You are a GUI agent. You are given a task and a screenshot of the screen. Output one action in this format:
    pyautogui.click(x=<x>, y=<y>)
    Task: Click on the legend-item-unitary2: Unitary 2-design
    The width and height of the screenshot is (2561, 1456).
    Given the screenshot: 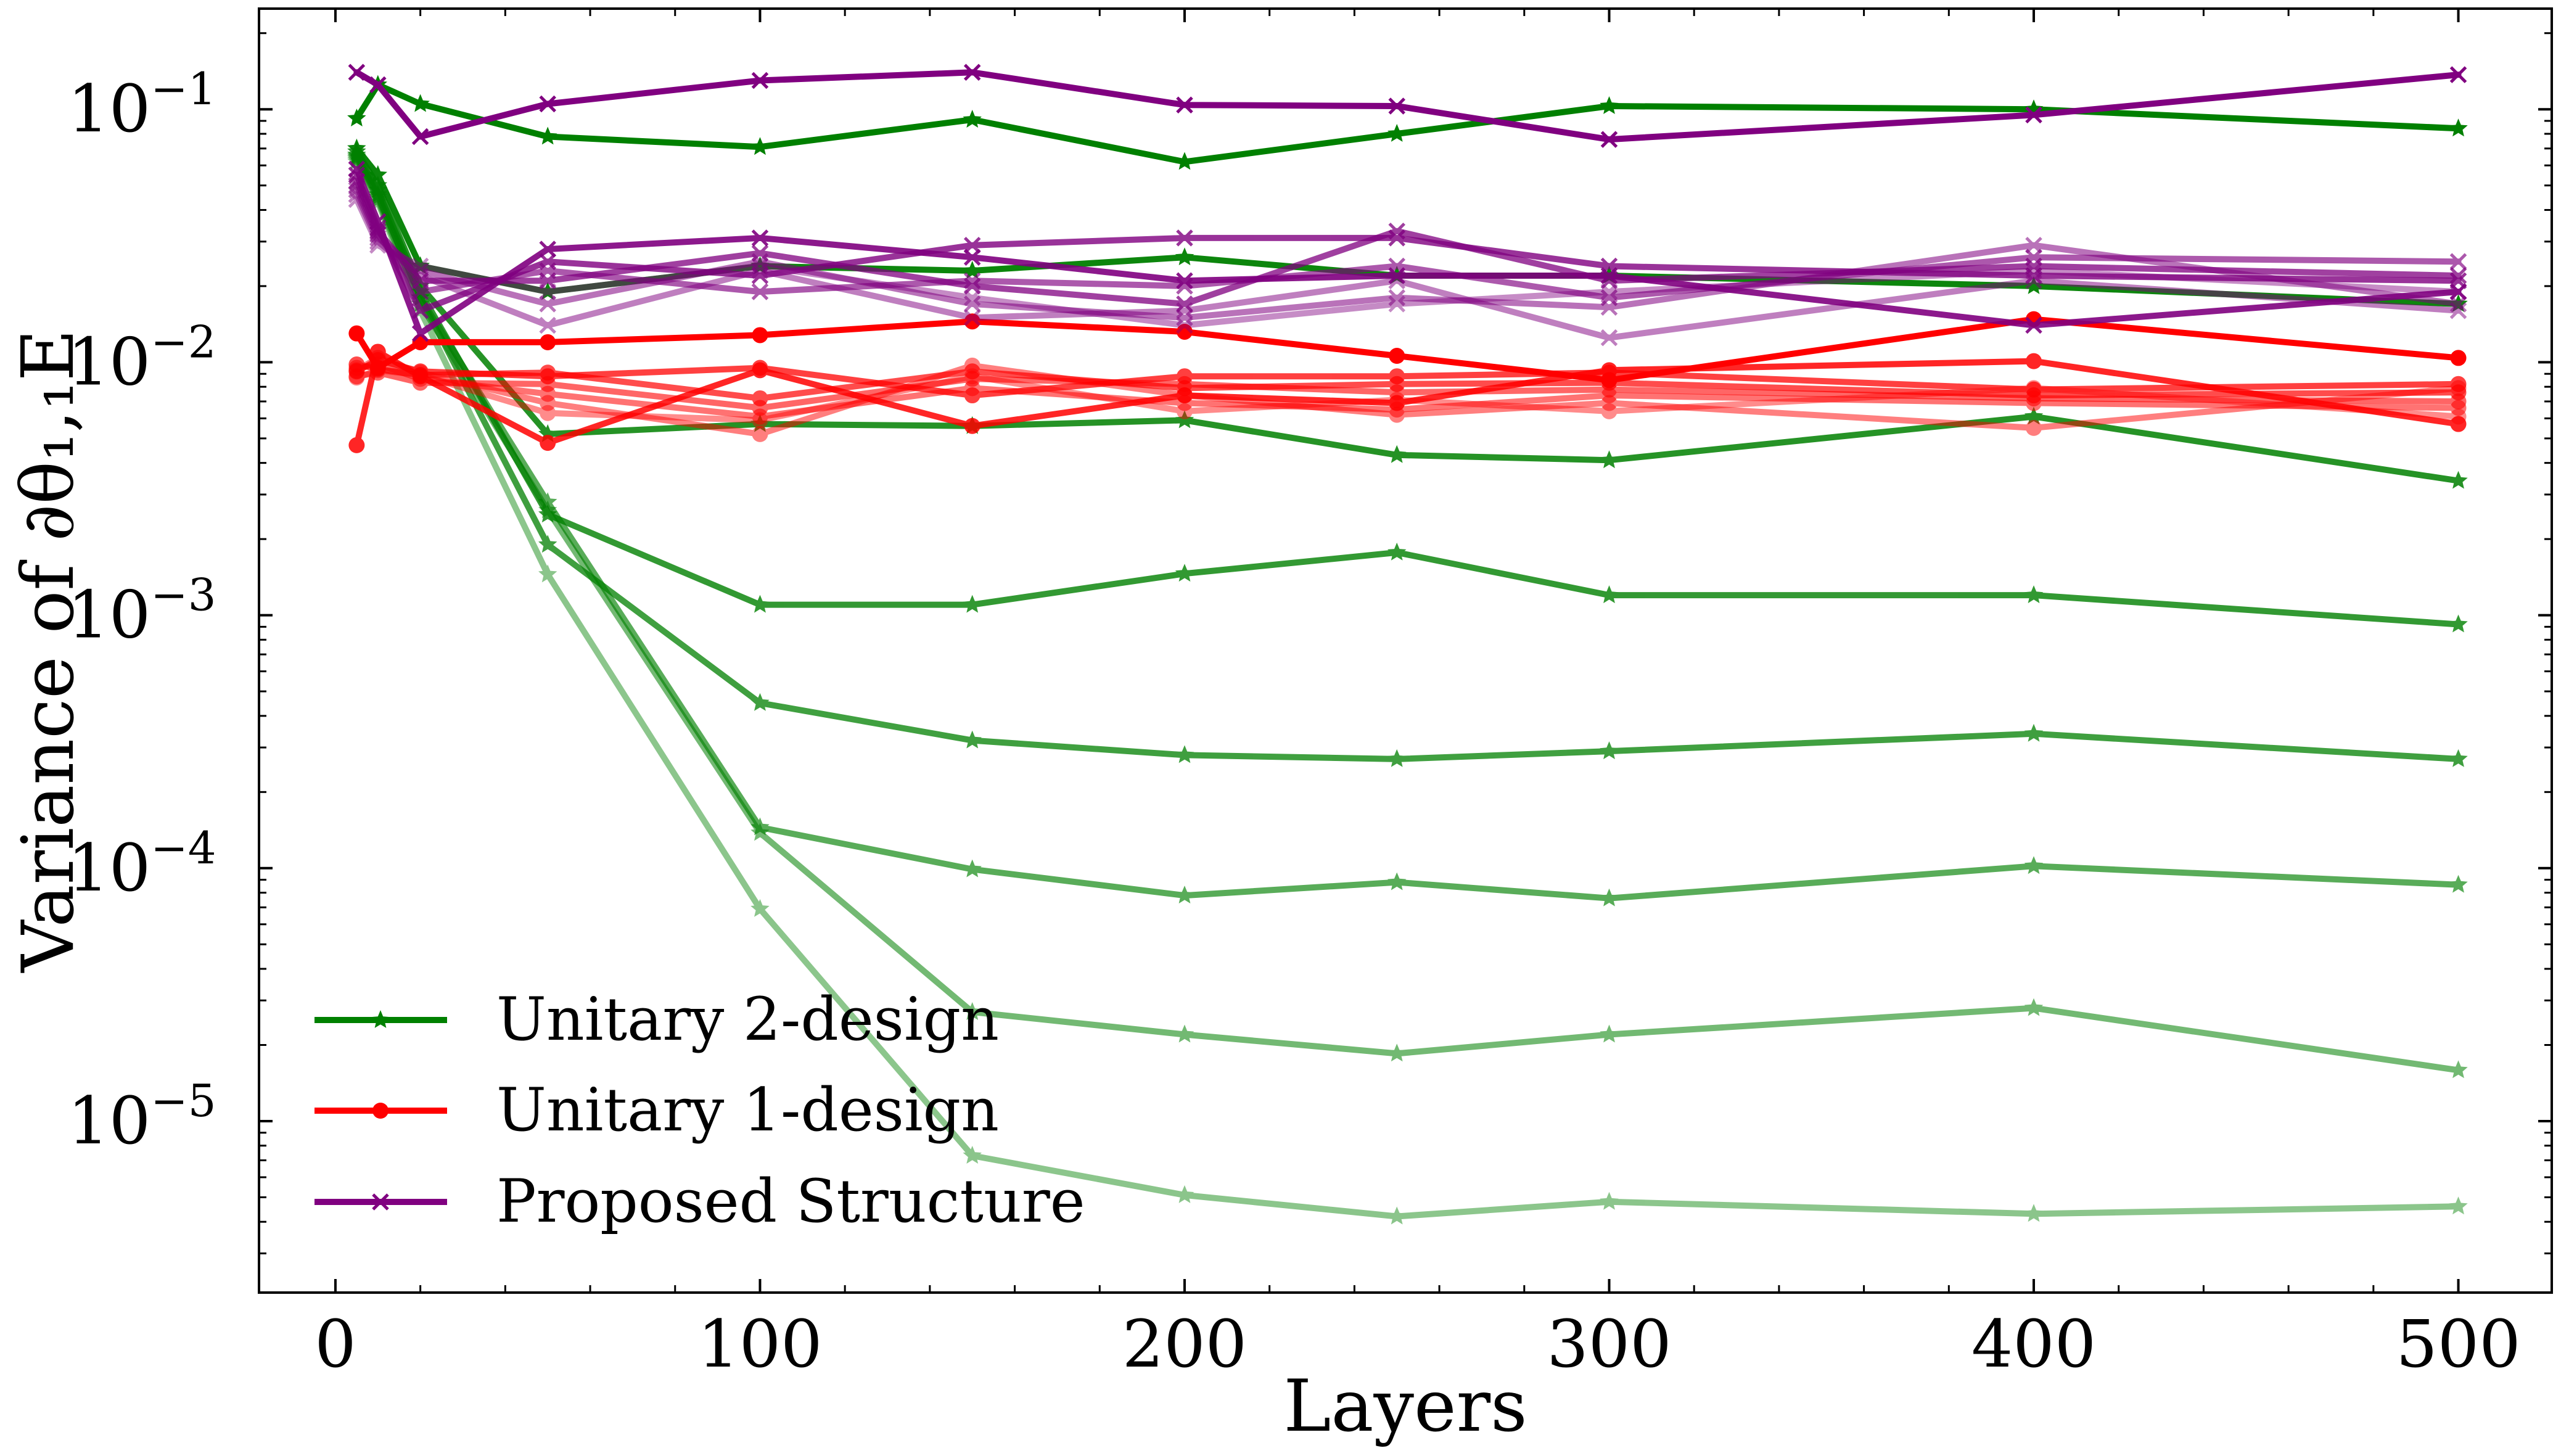 What is the action you would take?
    pyautogui.click(x=656, y=1019)
    